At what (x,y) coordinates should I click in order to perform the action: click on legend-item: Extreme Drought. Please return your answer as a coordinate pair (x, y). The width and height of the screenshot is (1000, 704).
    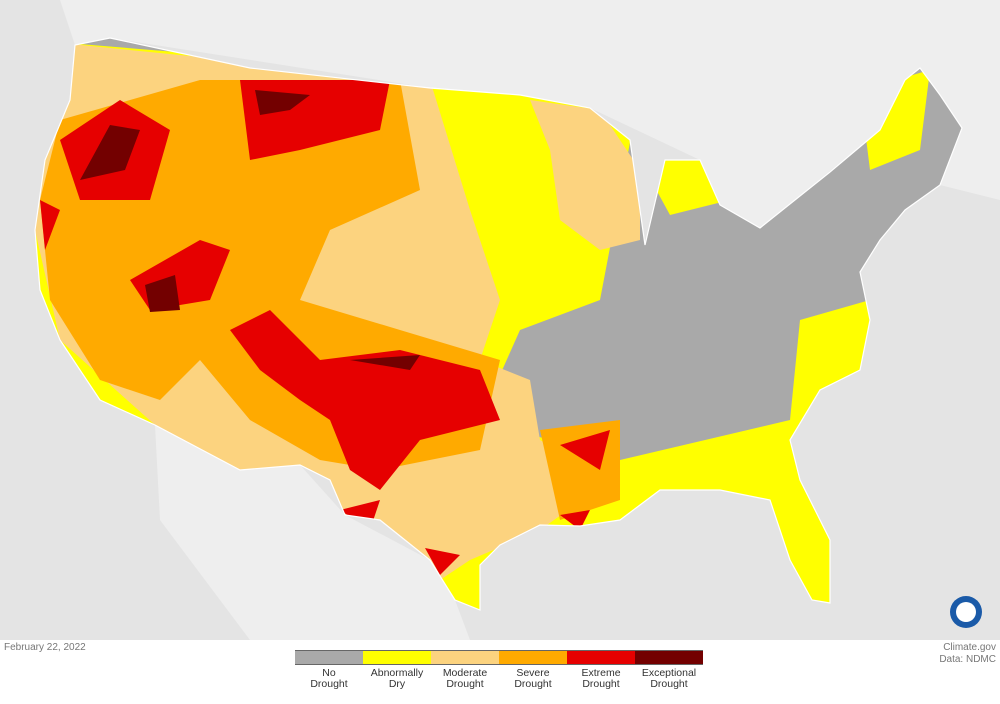
    Looking at the image, I should click on (601, 671).